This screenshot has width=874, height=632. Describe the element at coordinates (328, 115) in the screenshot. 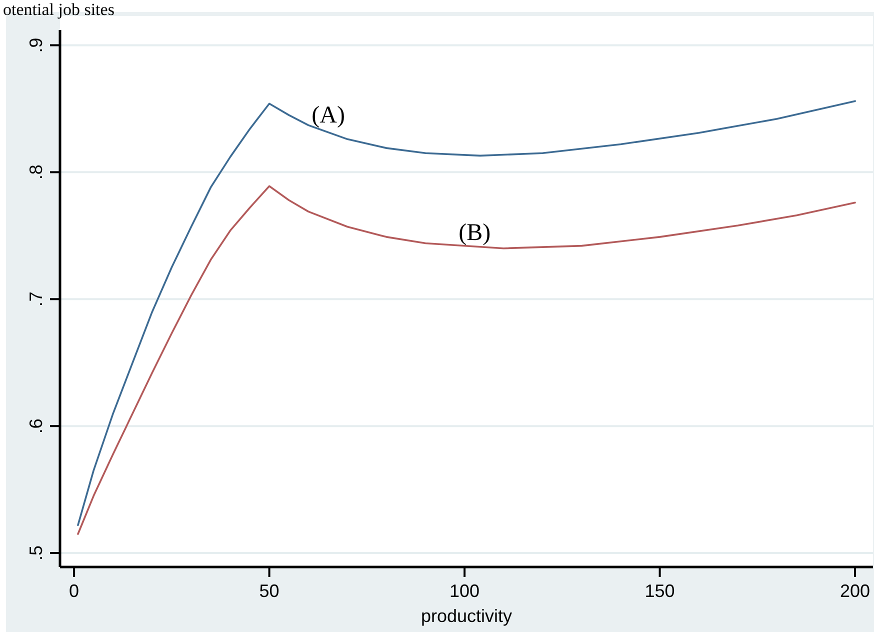

I see `annotation: (A)` at that location.